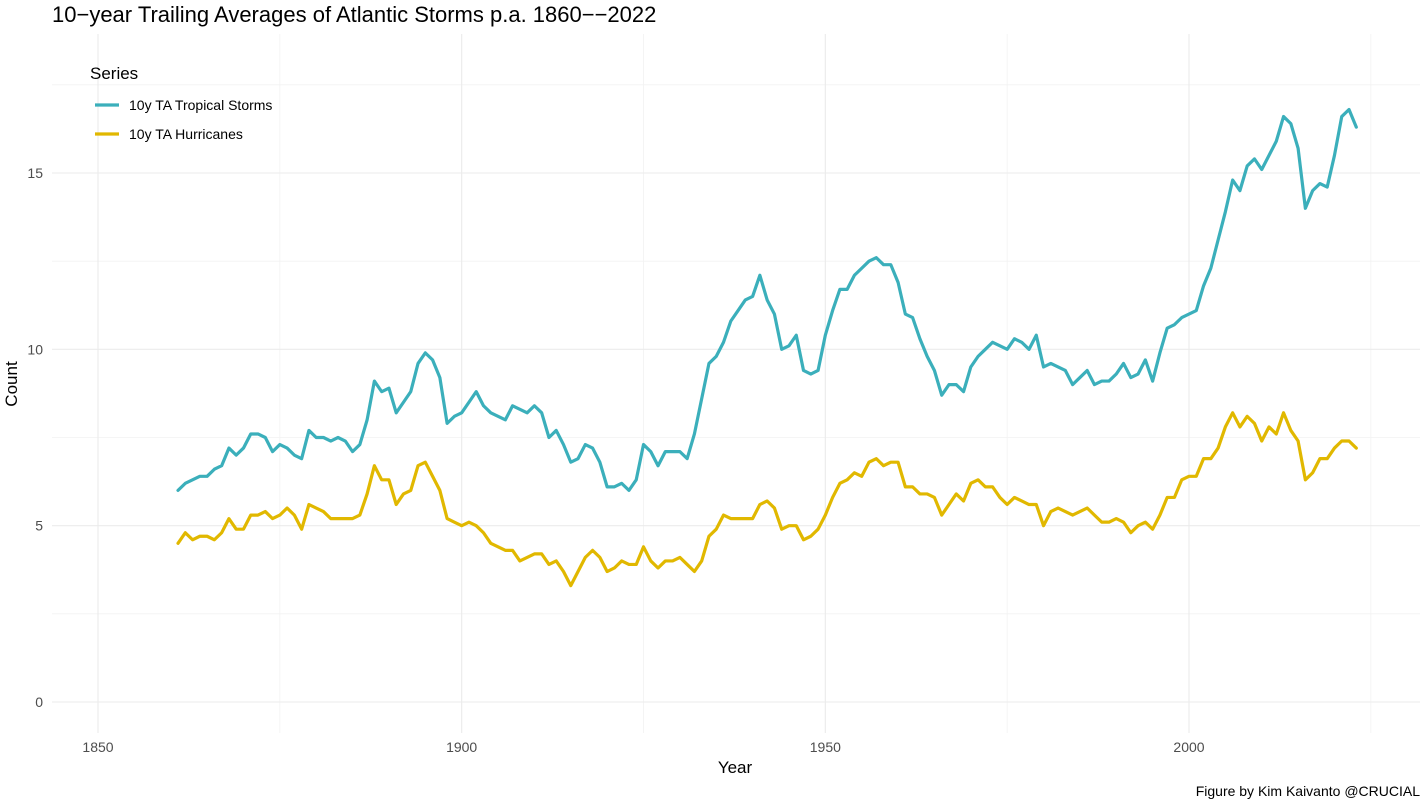 This screenshot has width=1425, height=806. Describe the element at coordinates (735, 767) in the screenshot. I see `x-axis-title: Year` at that location.